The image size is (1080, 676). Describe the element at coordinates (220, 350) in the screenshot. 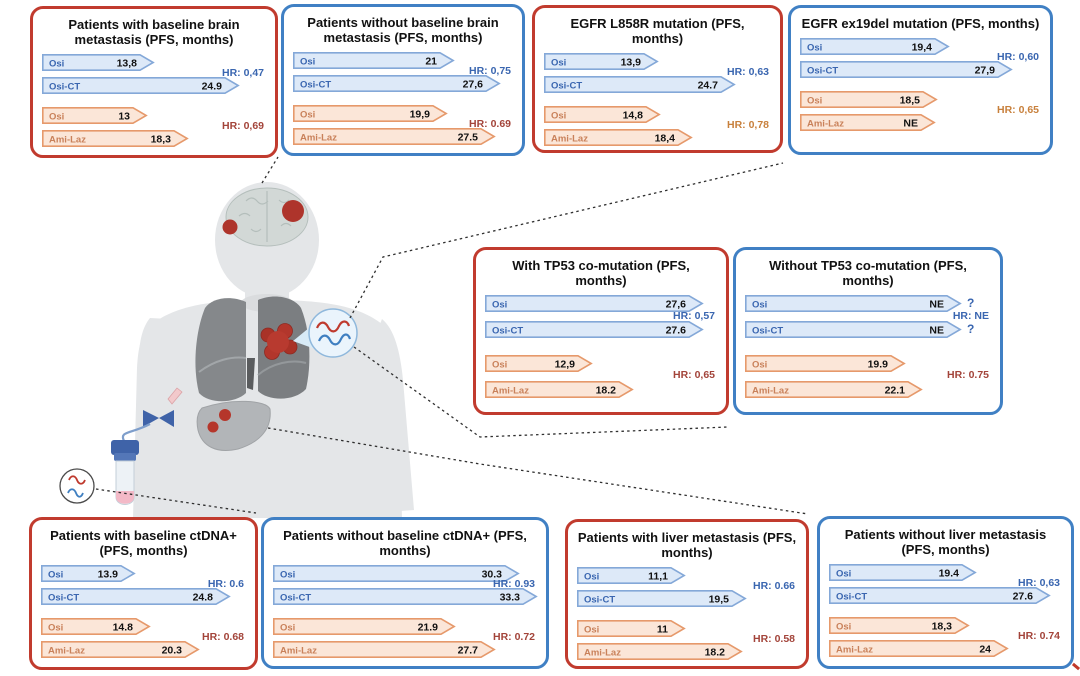

I see `right-lung` at that location.